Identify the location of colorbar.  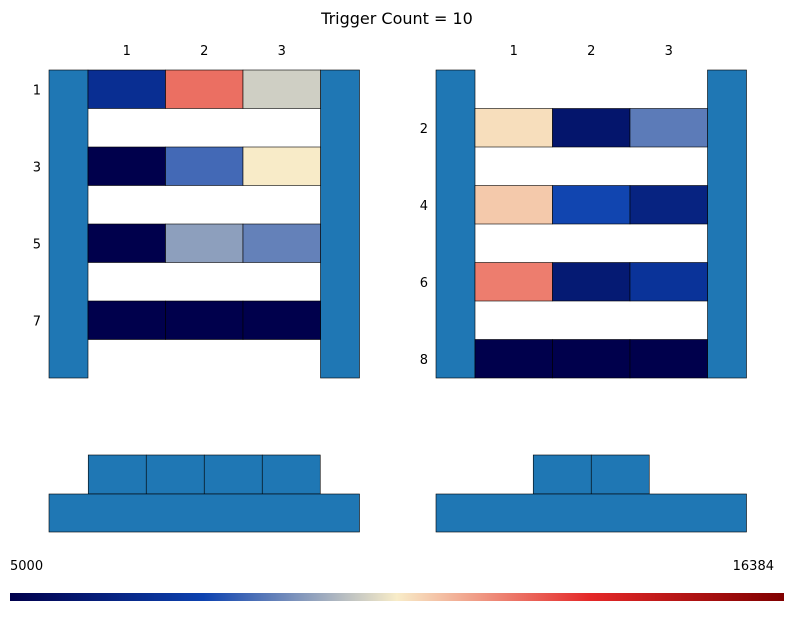
(397, 597).